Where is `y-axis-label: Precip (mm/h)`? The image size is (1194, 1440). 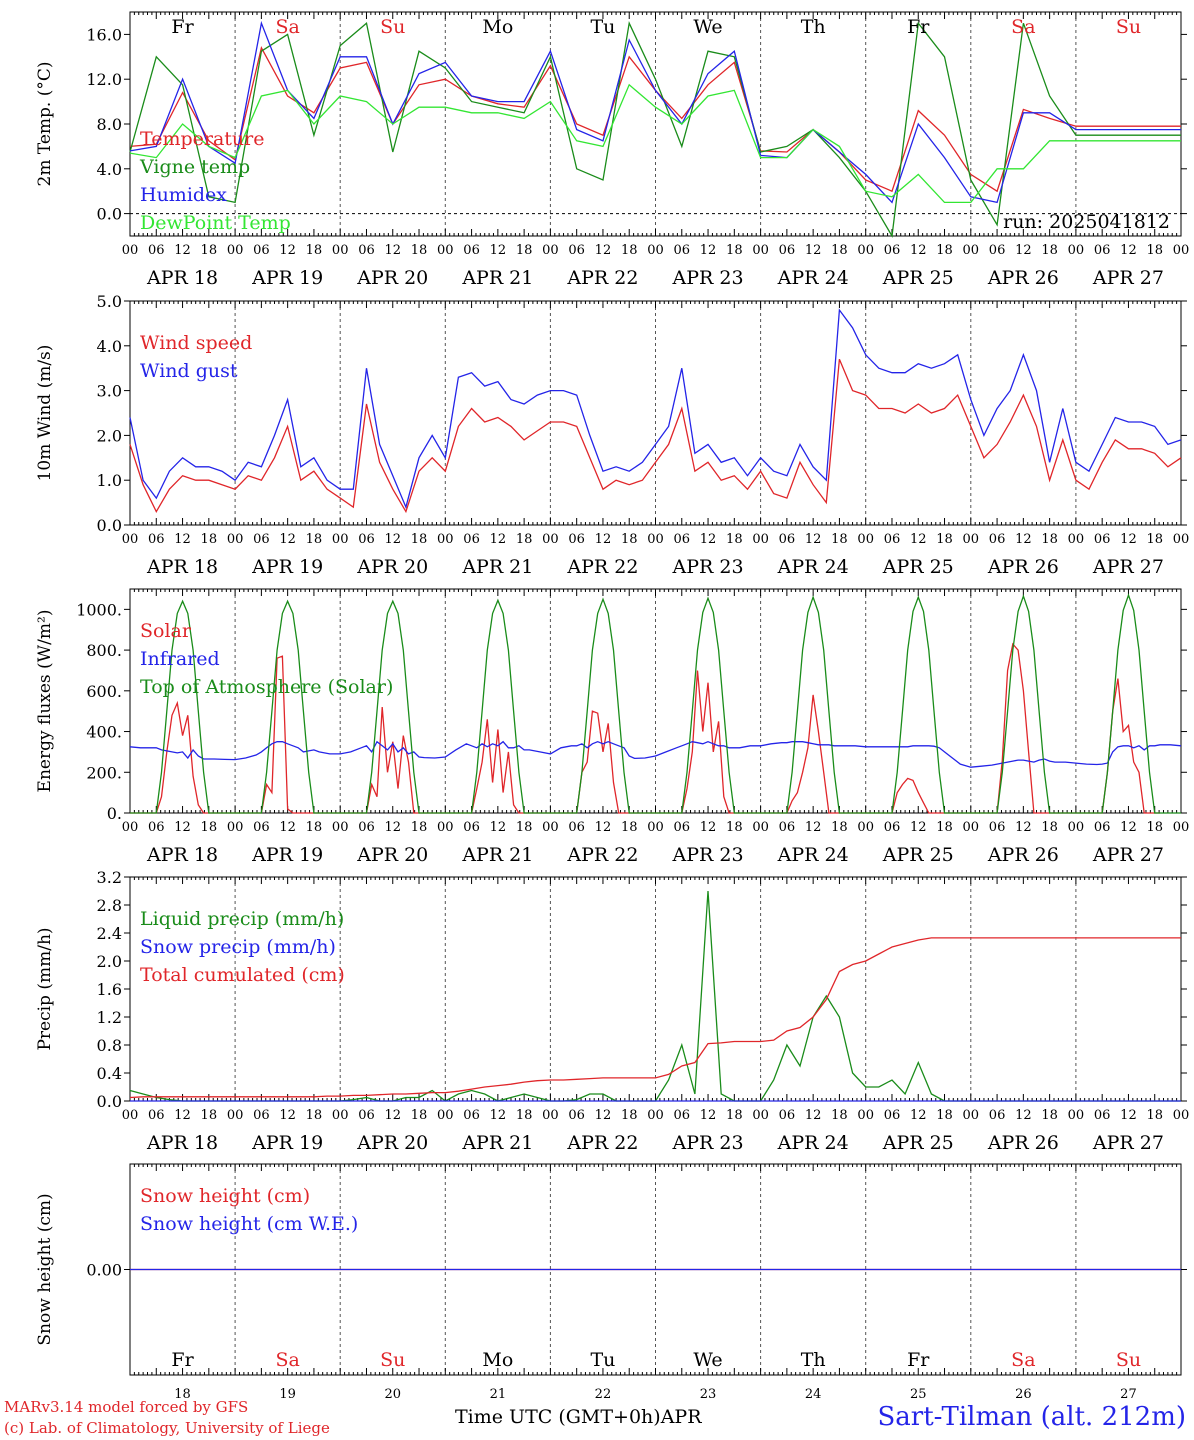 y-axis-label: Precip (mm/h) is located at coordinates (45, 988).